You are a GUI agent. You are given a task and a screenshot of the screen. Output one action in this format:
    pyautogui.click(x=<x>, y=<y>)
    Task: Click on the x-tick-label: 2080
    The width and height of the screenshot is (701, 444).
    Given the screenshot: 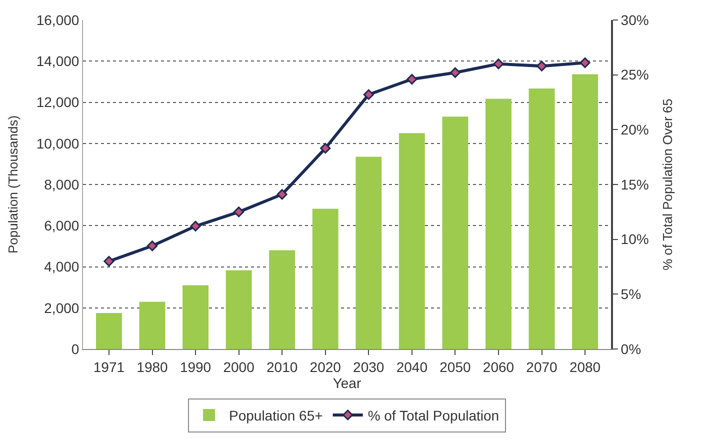 What is the action you would take?
    pyautogui.click(x=585, y=366)
    